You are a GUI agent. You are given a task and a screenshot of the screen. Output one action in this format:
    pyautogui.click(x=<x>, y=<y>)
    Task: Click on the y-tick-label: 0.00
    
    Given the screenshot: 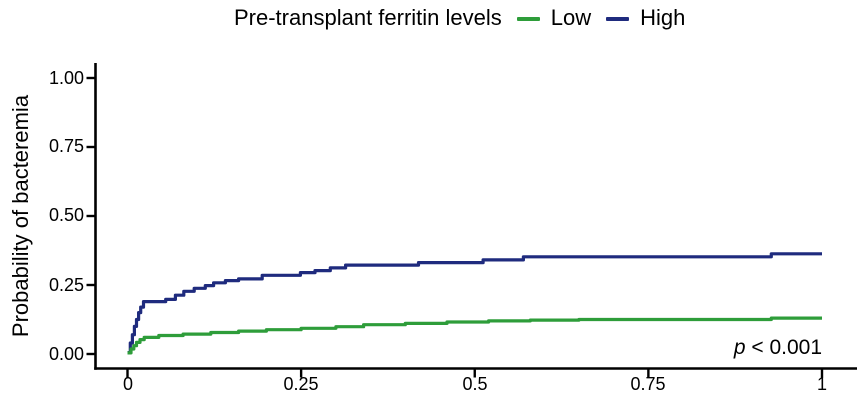 What is the action you would take?
    pyautogui.click(x=66, y=354)
    